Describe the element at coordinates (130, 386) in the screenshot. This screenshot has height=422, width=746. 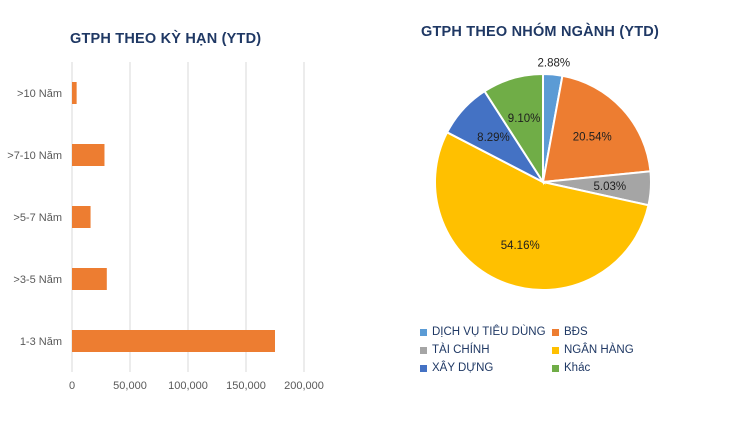
I see `x-tick-label: 50,000` at that location.